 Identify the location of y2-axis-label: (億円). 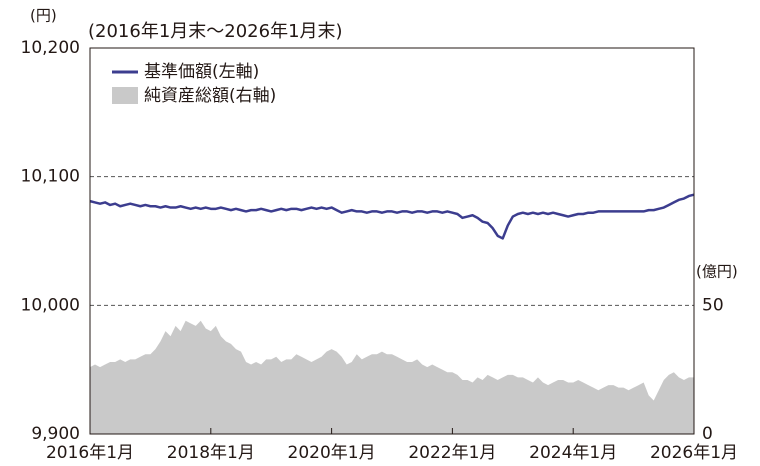
(717, 272).